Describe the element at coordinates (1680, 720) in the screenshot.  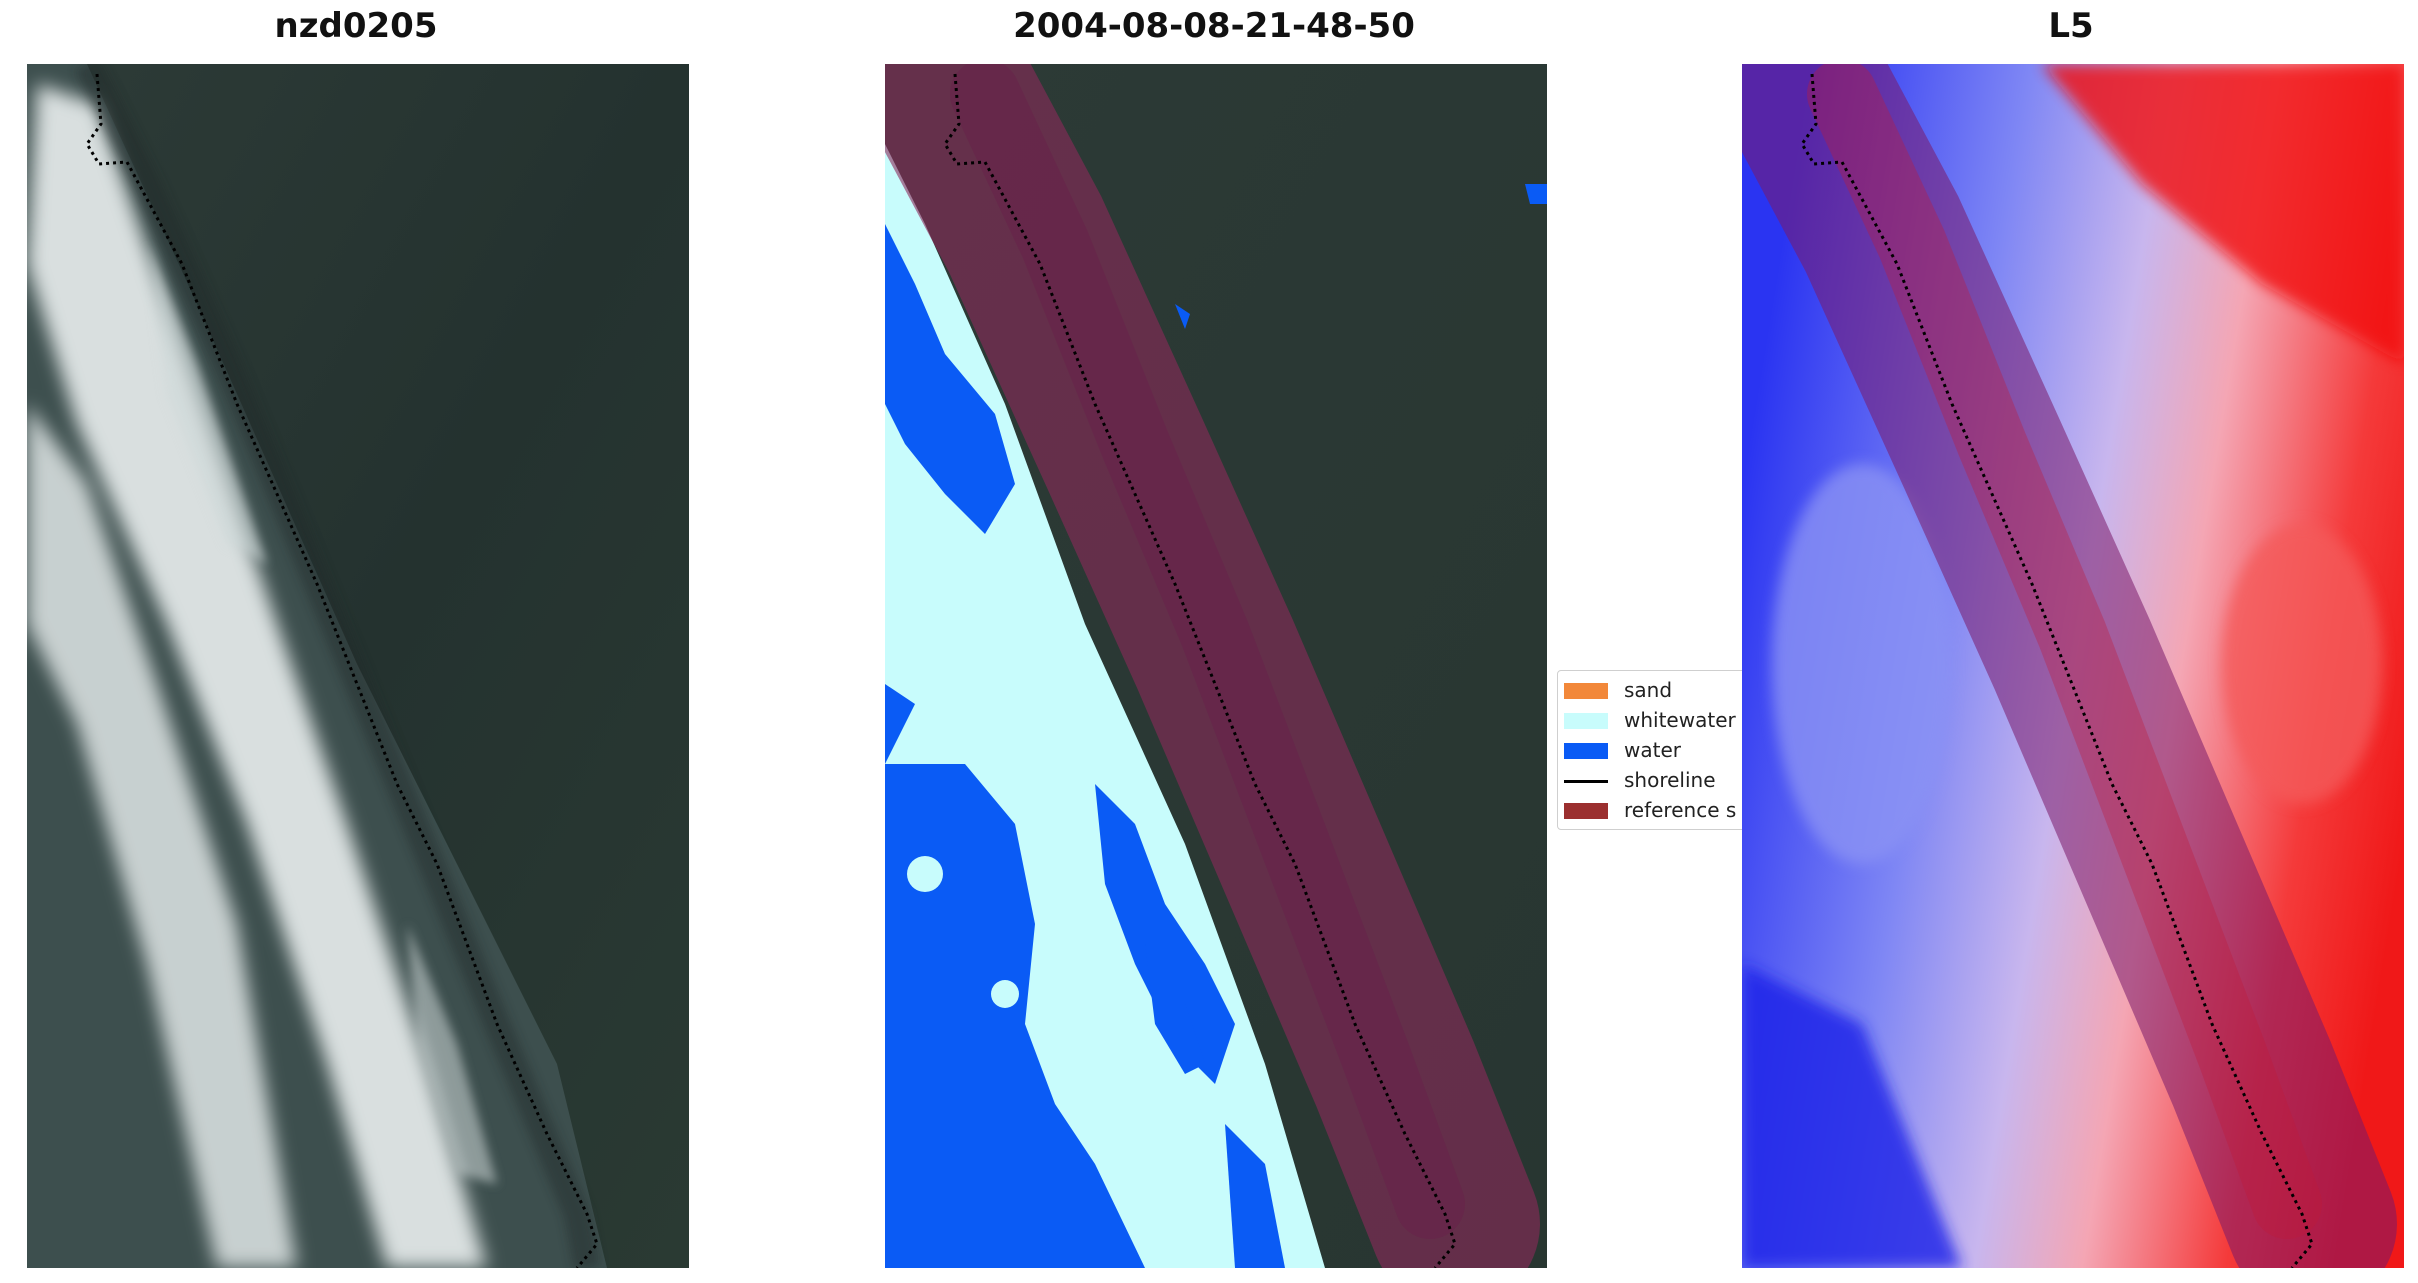
I see `legend-label: whitewater` at that location.